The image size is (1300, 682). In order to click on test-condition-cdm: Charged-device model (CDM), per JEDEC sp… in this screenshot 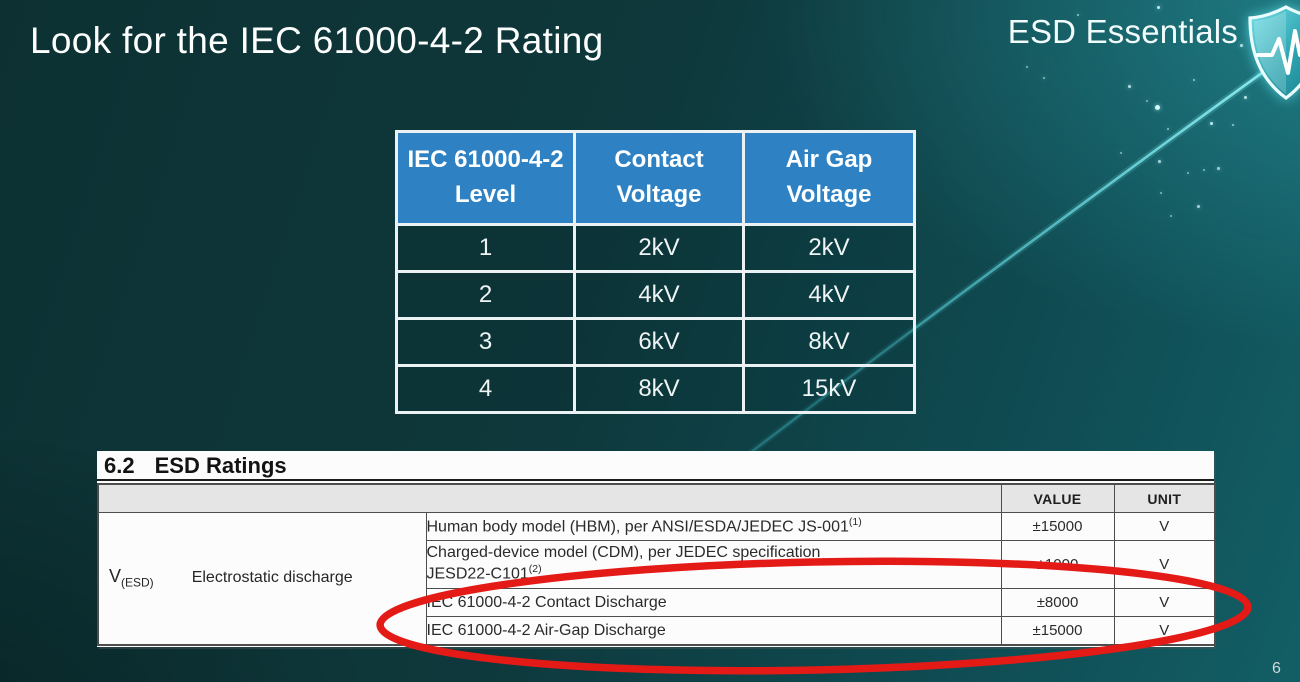, I will do `click(713, 564)`.